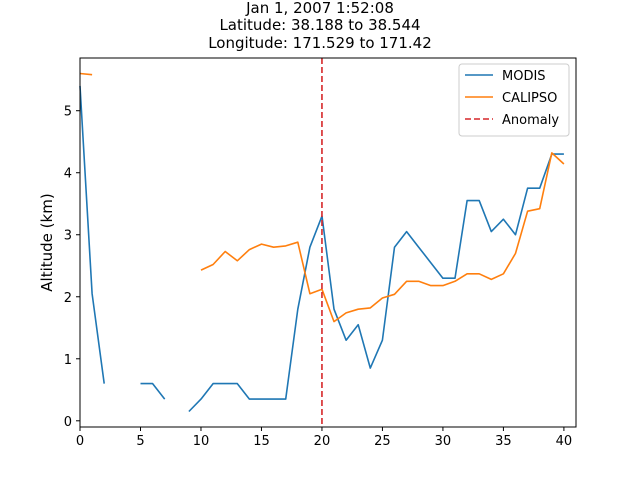 The image size is (640, 480). I want to click on y-tick-label: 5, so click(68, 112).